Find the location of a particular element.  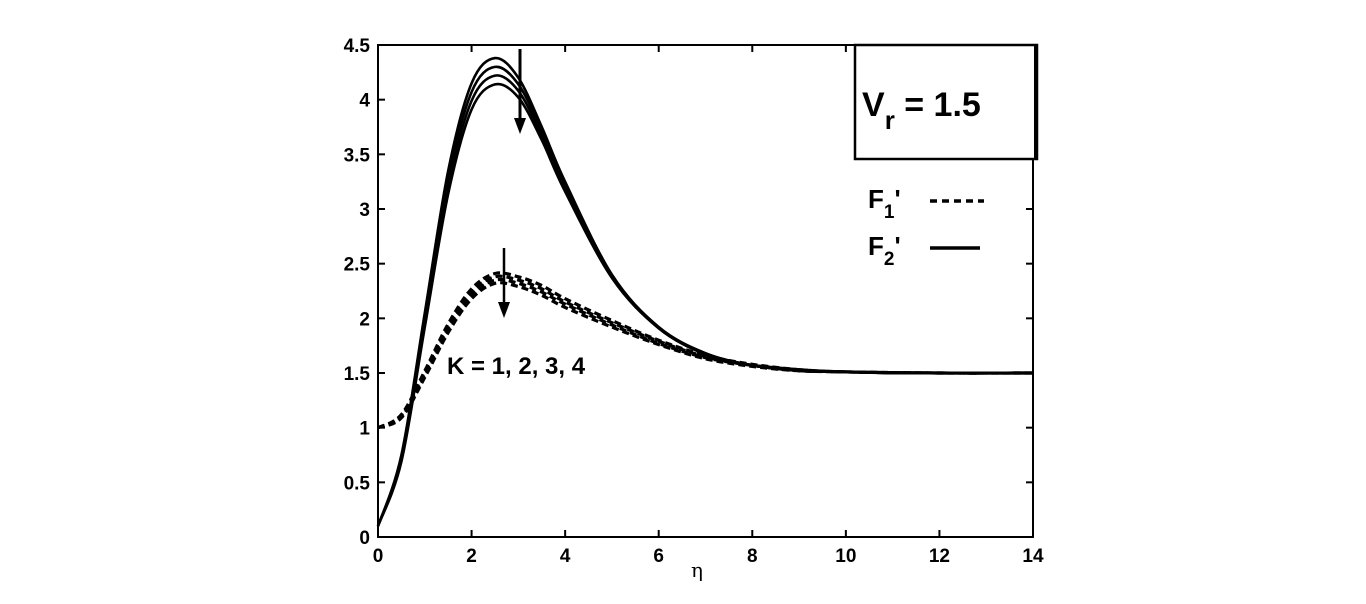

y-tick-label: 3 is located at coordinates (364, 210).